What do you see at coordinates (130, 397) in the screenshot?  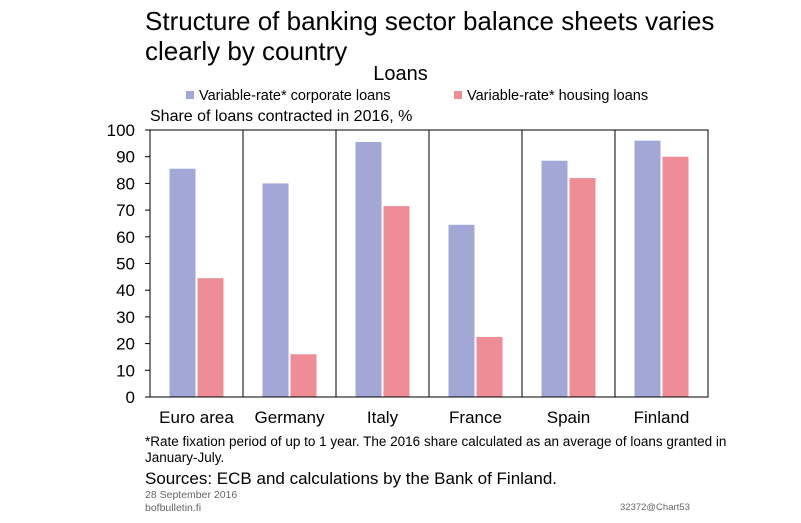 I see `y-tick-label: 0` at bounding box center [130, 397].